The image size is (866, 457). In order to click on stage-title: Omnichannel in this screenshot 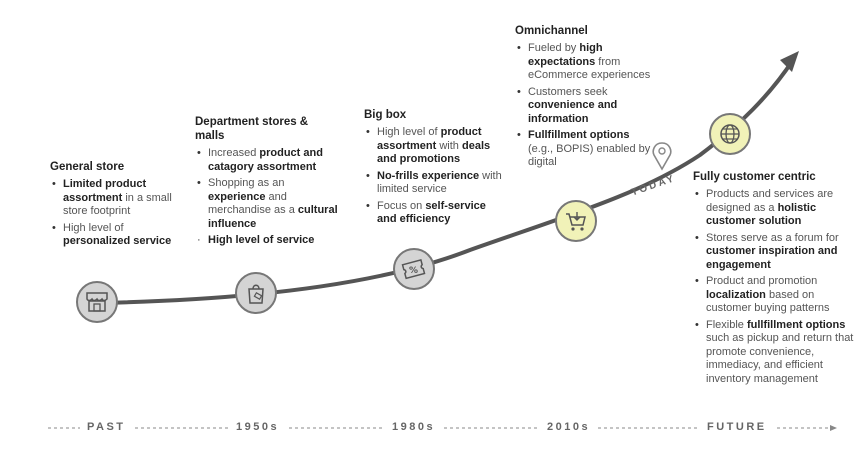, I will do `click(551, 31)`.